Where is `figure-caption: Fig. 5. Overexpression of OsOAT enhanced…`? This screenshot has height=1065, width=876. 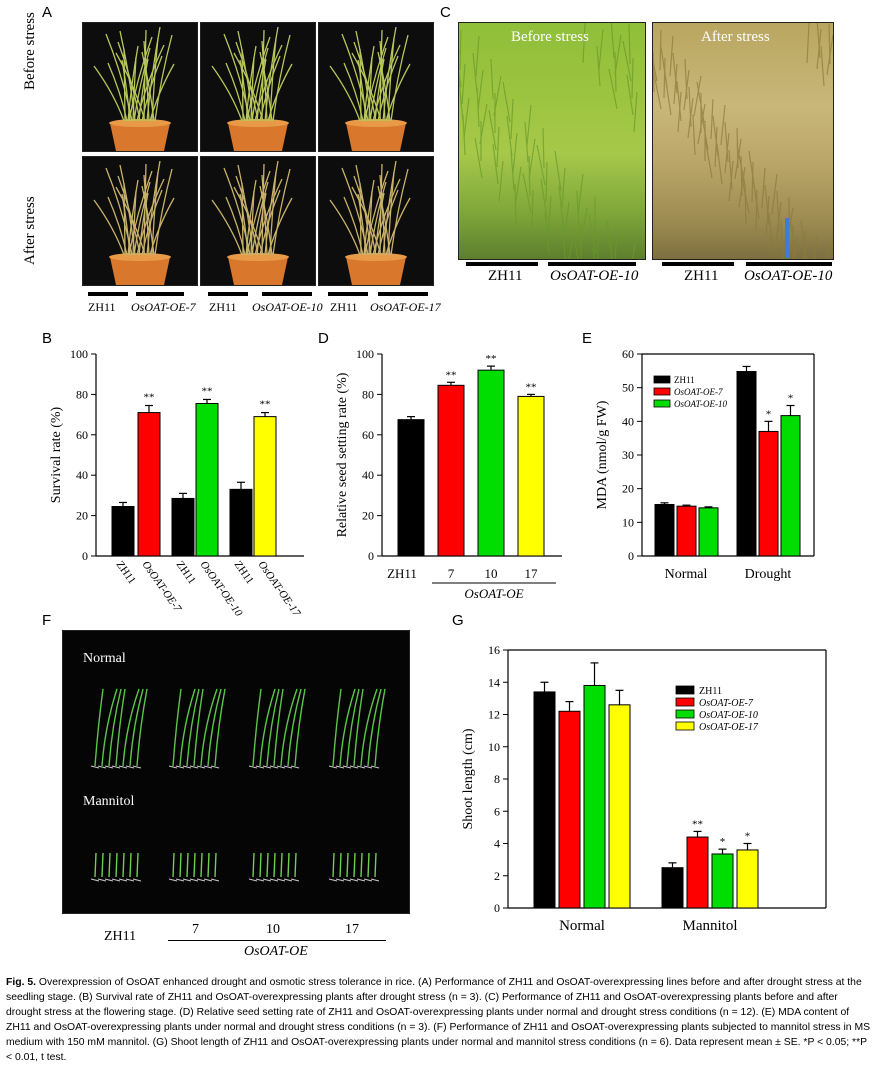
figure-caption: Fig. 5. Overexpression of OsOAT enhanced… is located at coordinates (439, 1020).